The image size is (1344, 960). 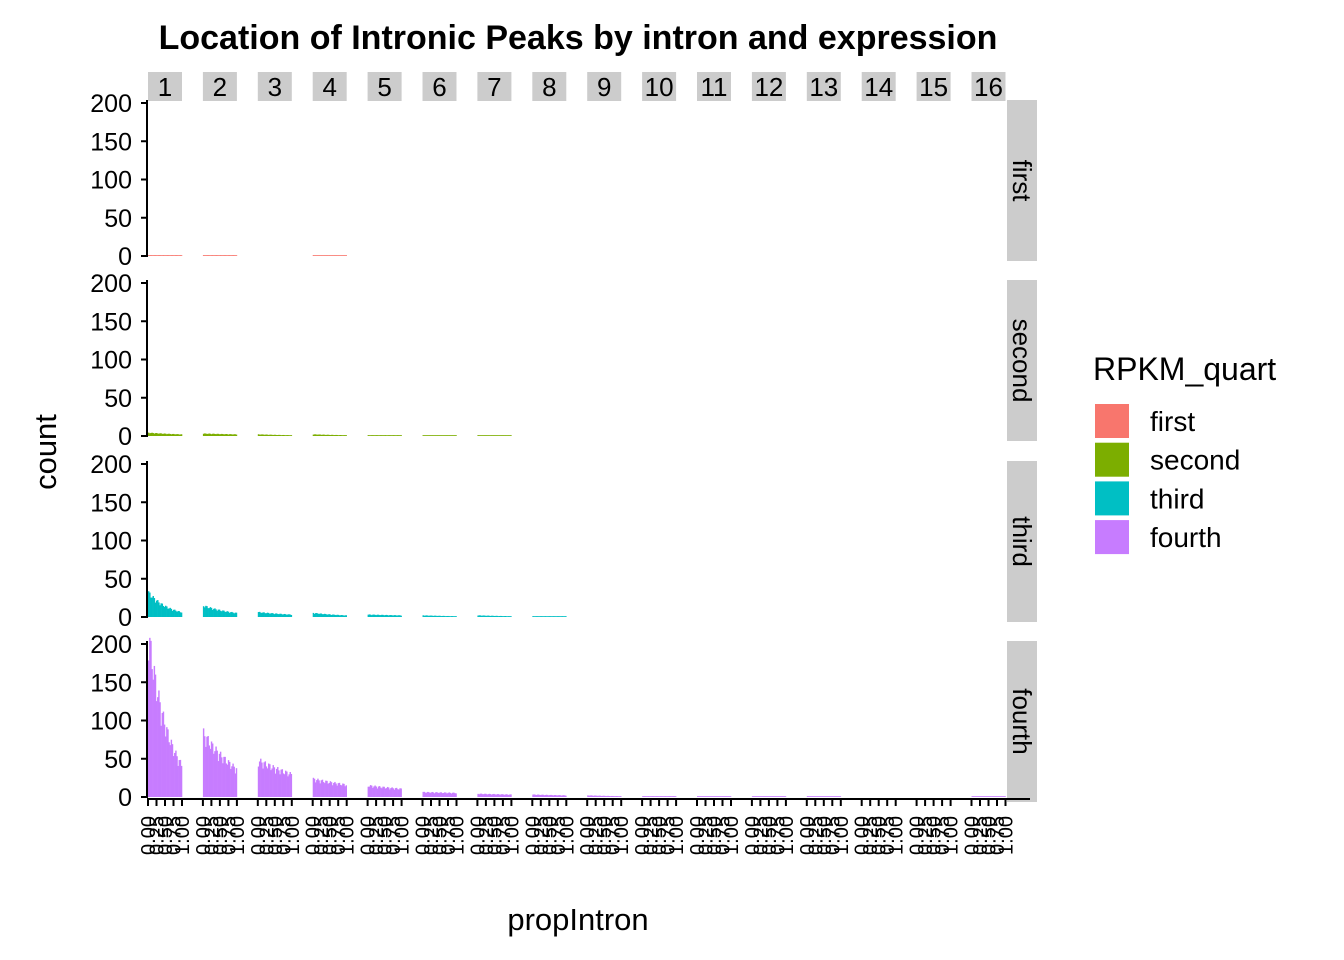 I want to click on column-strip-bg, so click(x=549, y=86).